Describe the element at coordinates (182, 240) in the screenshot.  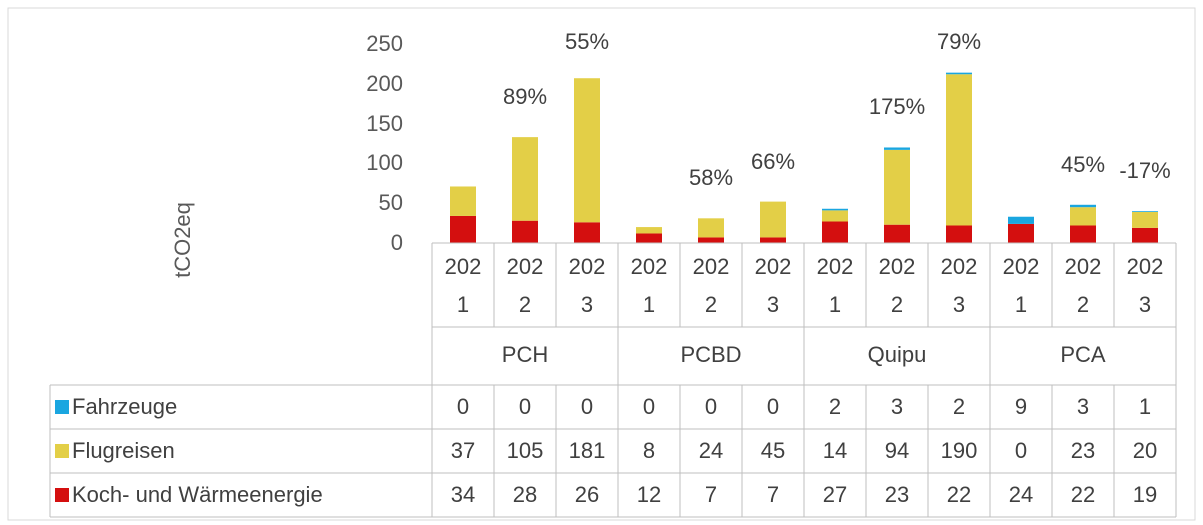
I see `y-axis-label: tCO2eq` at that location.